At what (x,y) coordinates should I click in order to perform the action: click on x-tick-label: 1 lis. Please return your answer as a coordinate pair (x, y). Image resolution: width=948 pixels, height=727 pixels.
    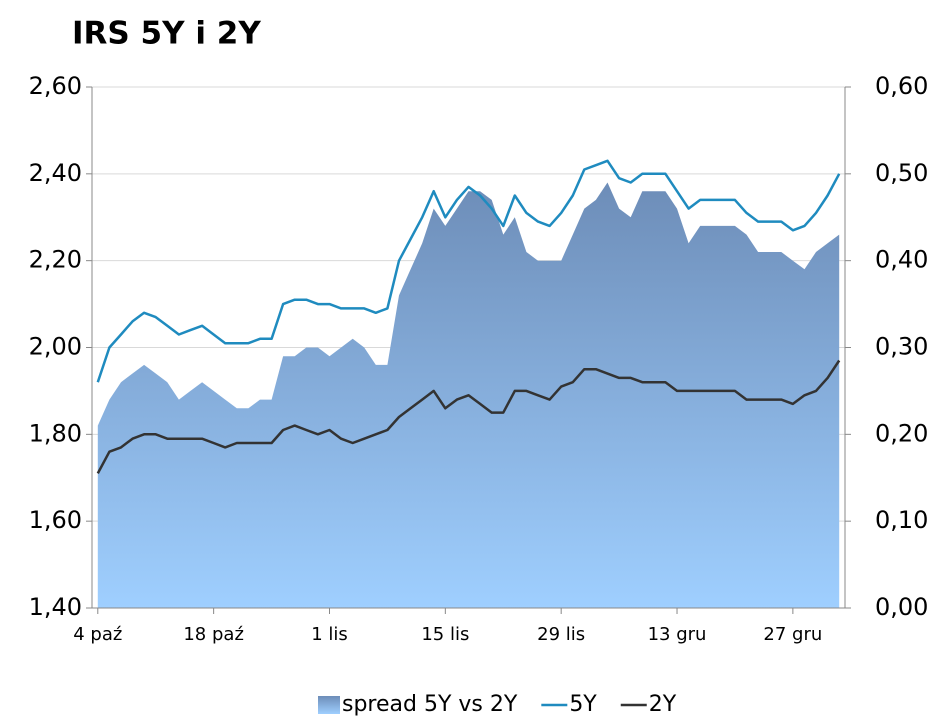
    Looking at the image, I should click on (329, 634).